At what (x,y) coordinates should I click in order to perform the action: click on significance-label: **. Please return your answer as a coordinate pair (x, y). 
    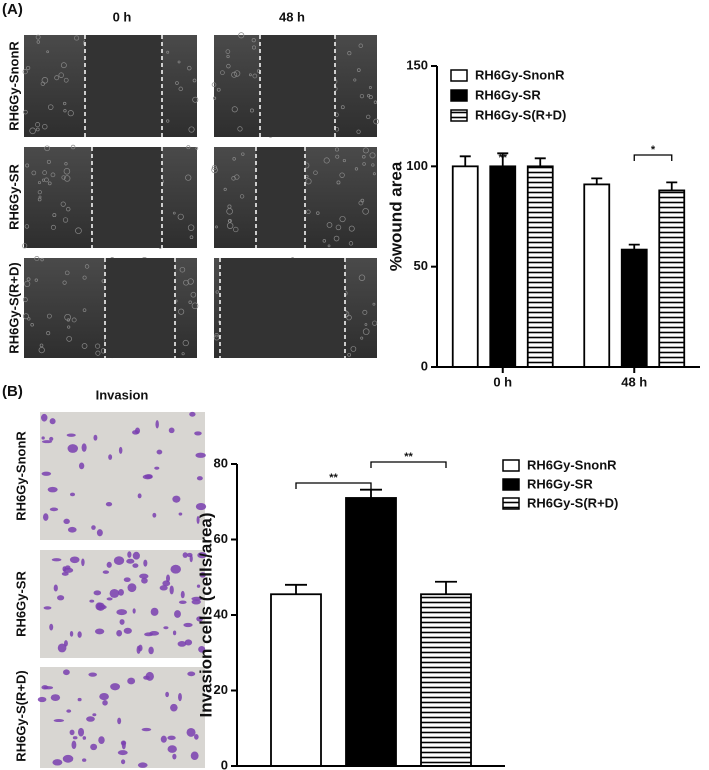
    Looking at the image, I should click on (408, 457).